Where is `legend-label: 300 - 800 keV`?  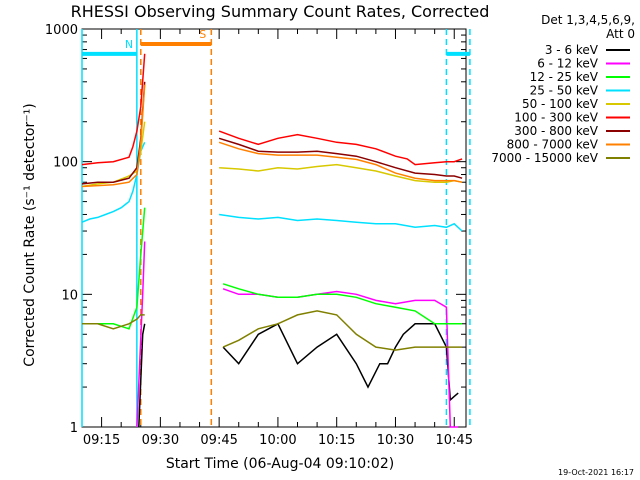 legend-label: 300 - 800 keV is located at coordinates (556, 131).